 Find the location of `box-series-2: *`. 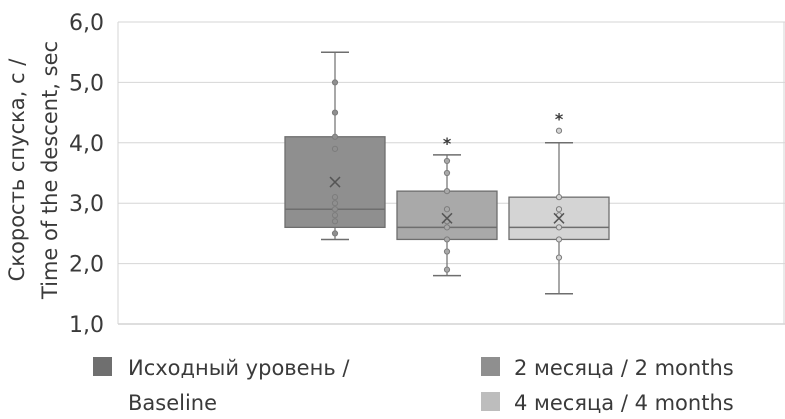

box-series-2: * is located at coordinates (447, 205).